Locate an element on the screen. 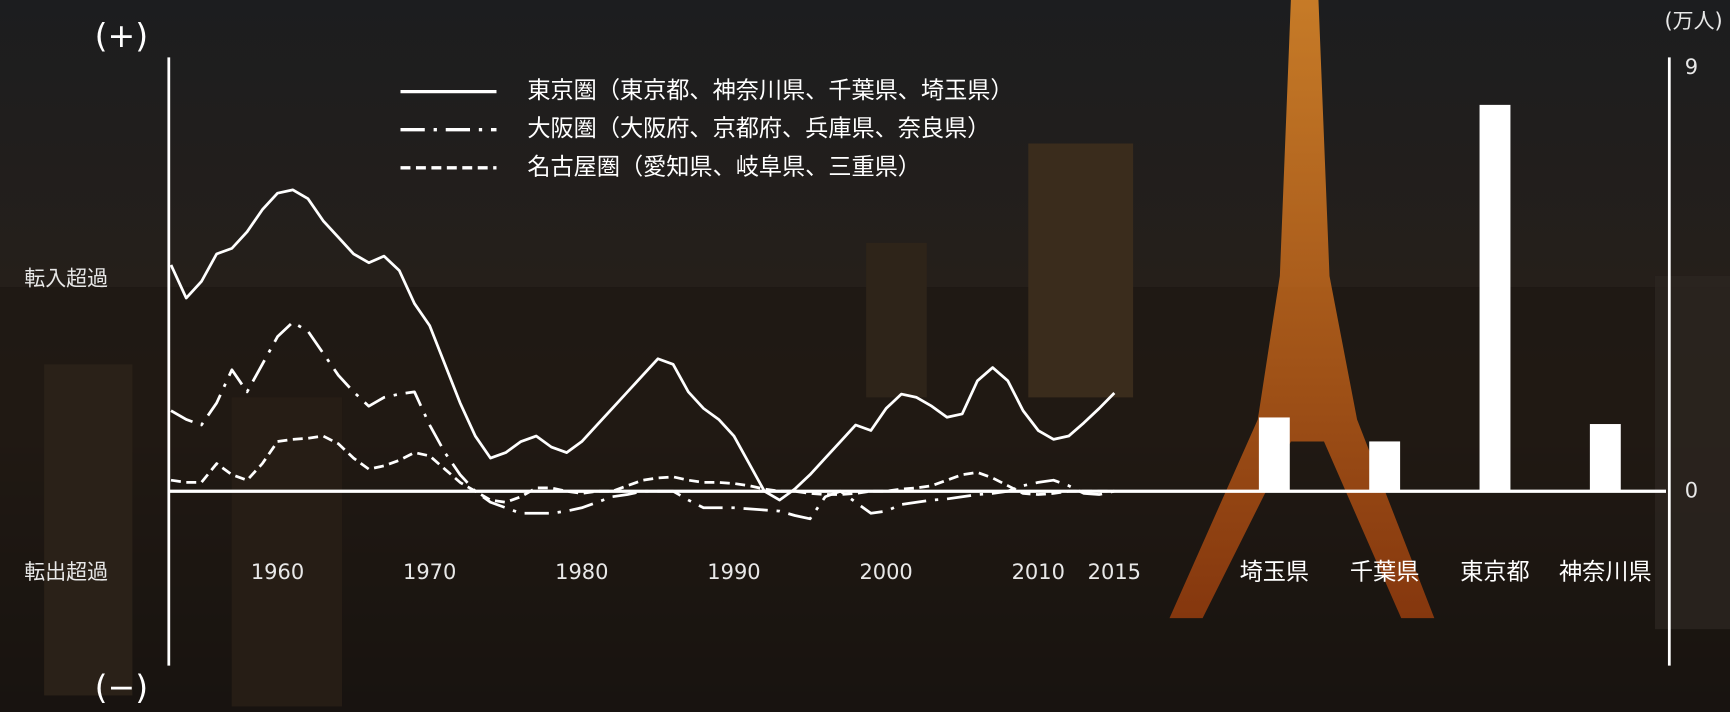  x-tick-label: 2010 is located at coordinates (1038, 572).